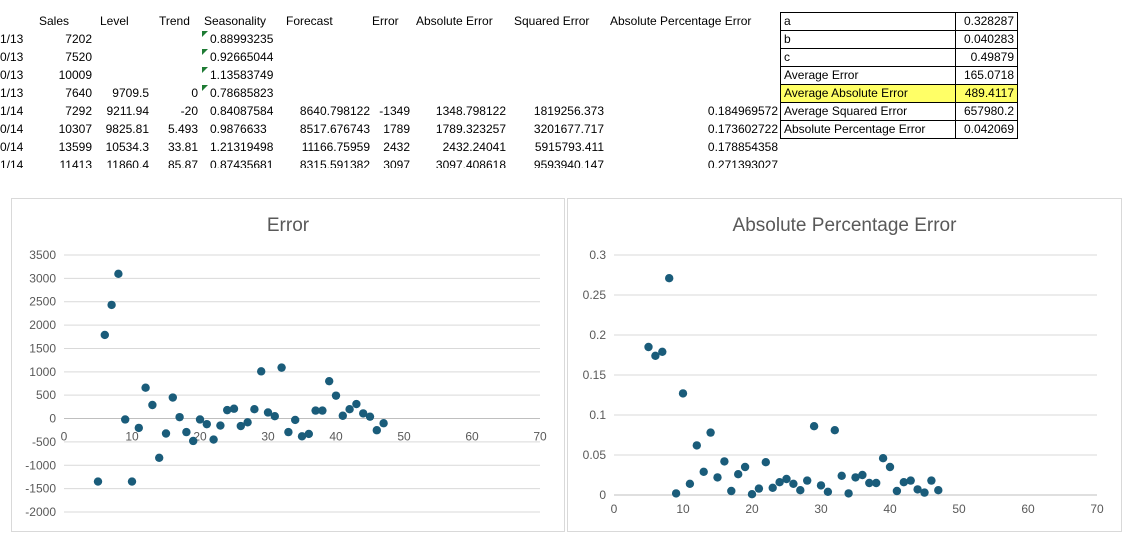  I want to click on parameter-label: c, so click(868, 57).